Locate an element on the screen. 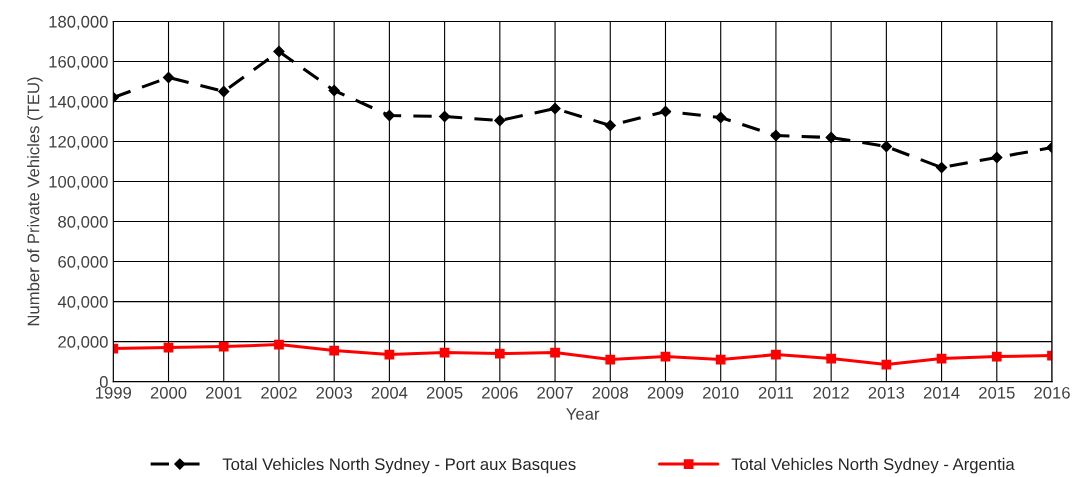 The height and width of the screenshot is (477, 1079). x-tick-label: 2013 is located at coordinates (886, 392).